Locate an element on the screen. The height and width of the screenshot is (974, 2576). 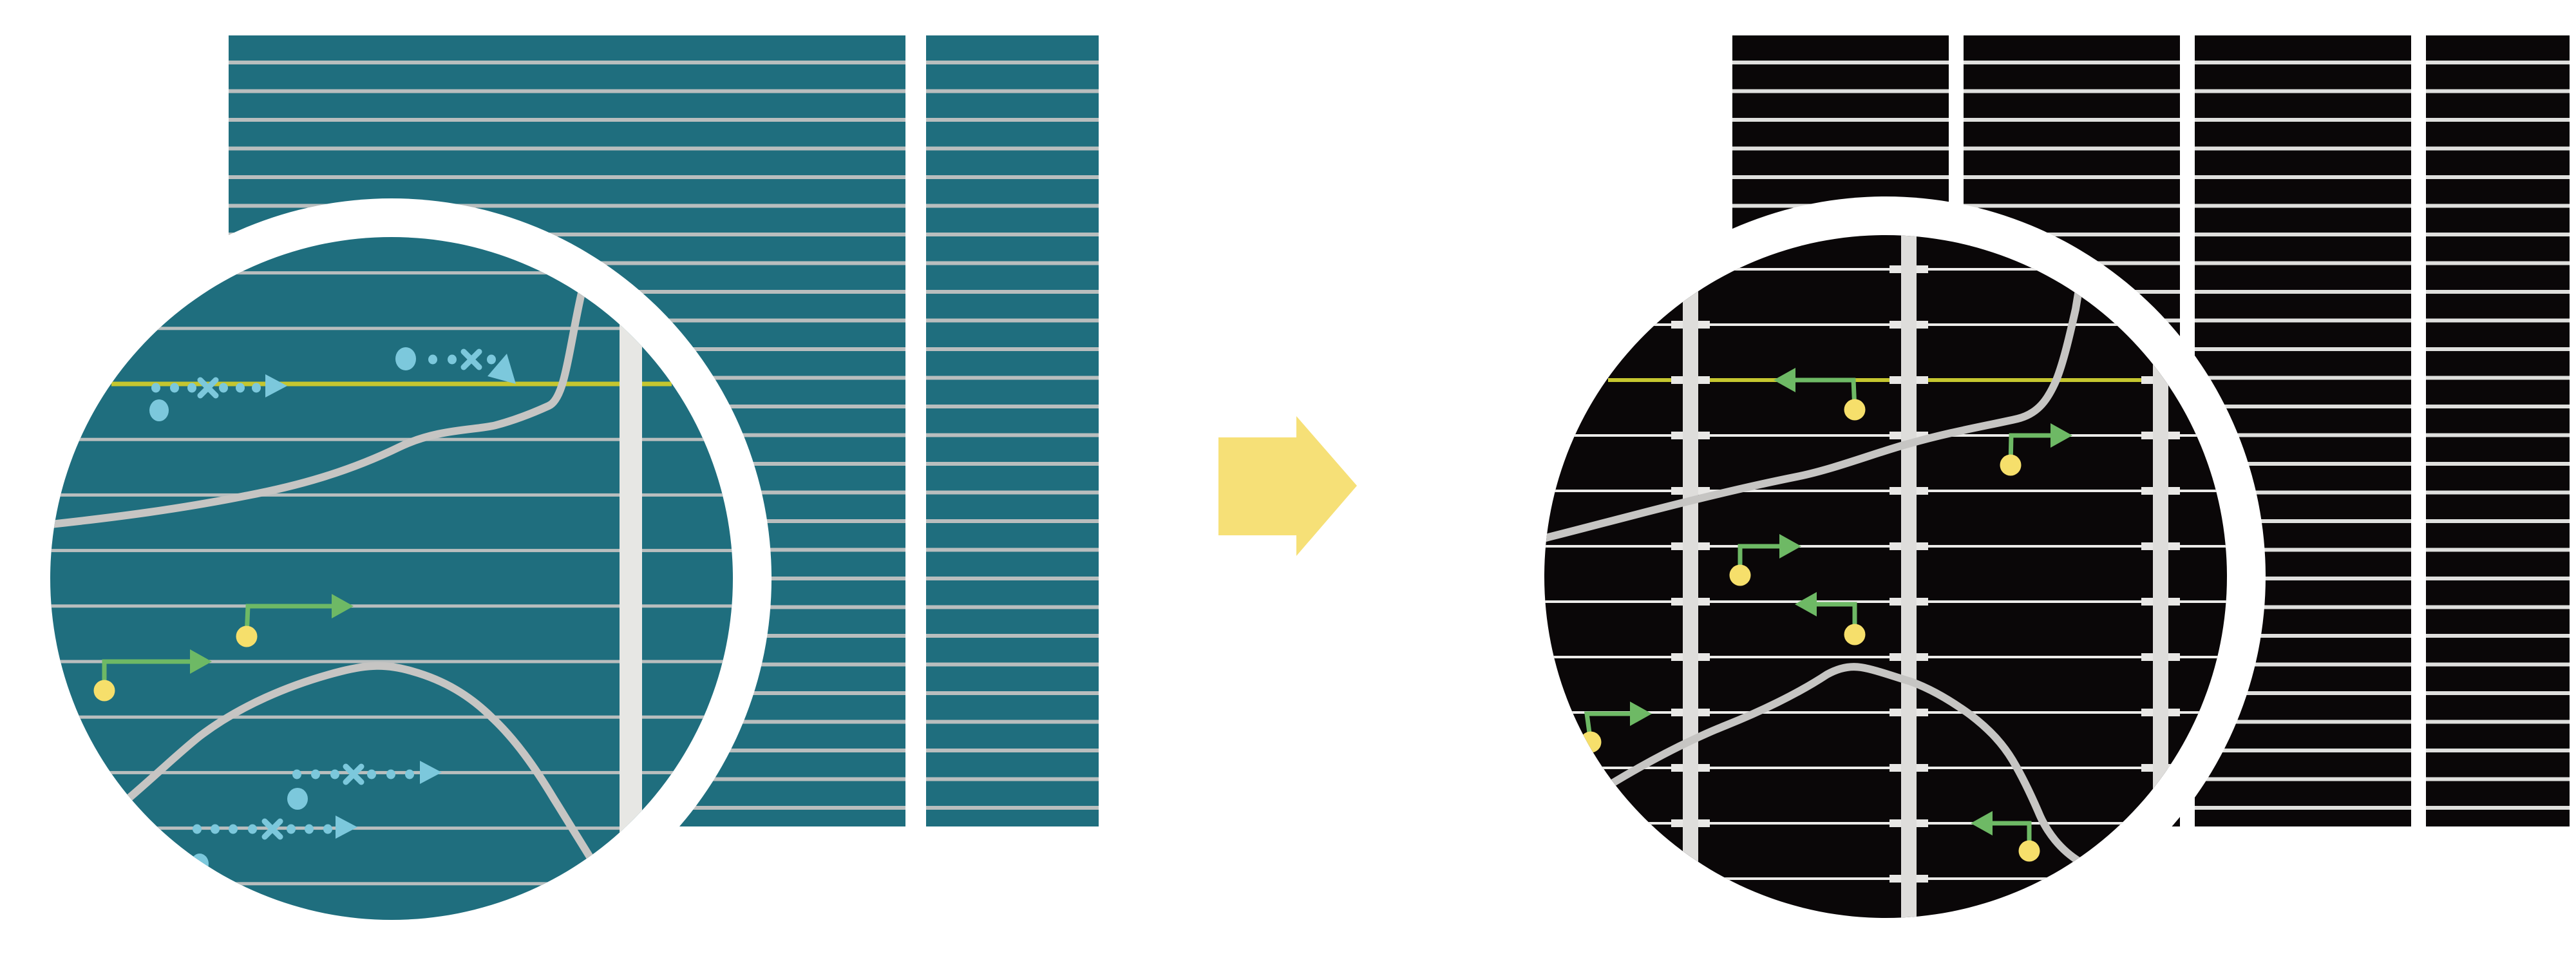
process-arrow-icon is located at coordinates (1287, 486).